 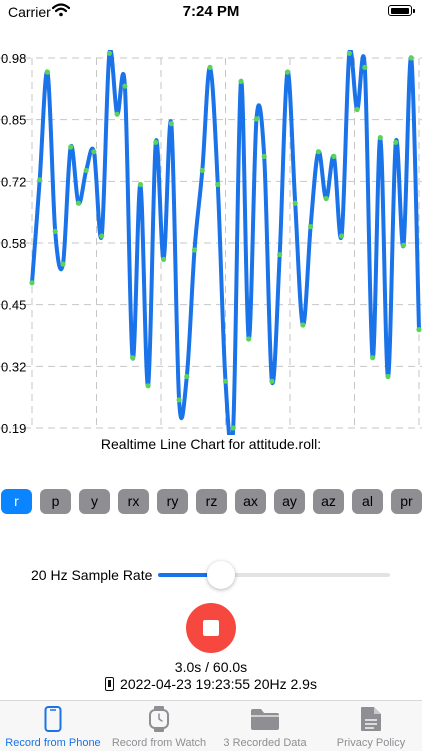 I want to click on channel-button-y: y, so click(x=94, y=501).